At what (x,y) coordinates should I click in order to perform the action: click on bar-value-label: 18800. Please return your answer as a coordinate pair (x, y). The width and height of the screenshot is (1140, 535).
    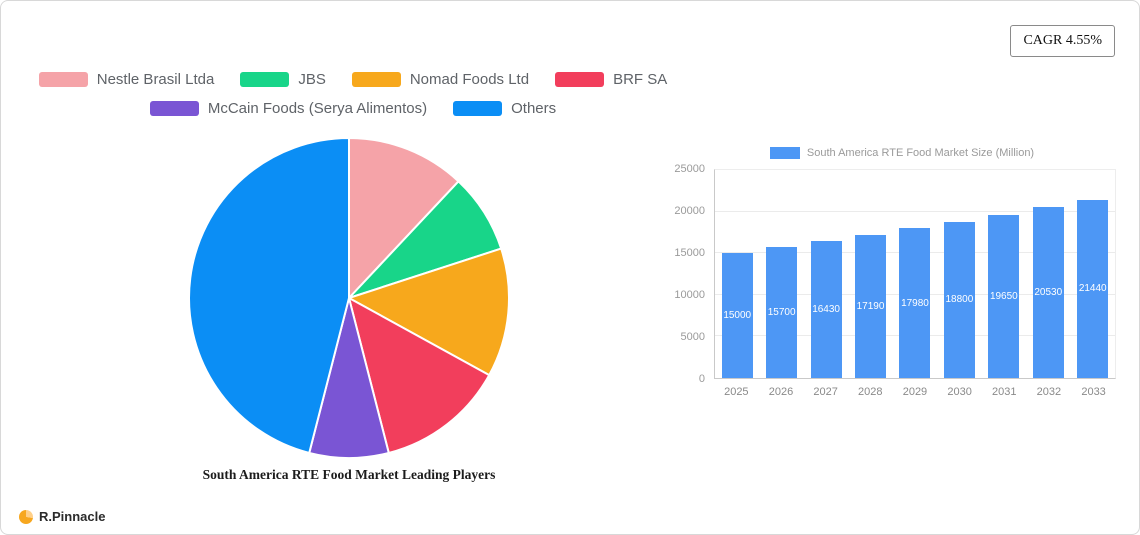
    Looking at the image, I should click on (959, 300).